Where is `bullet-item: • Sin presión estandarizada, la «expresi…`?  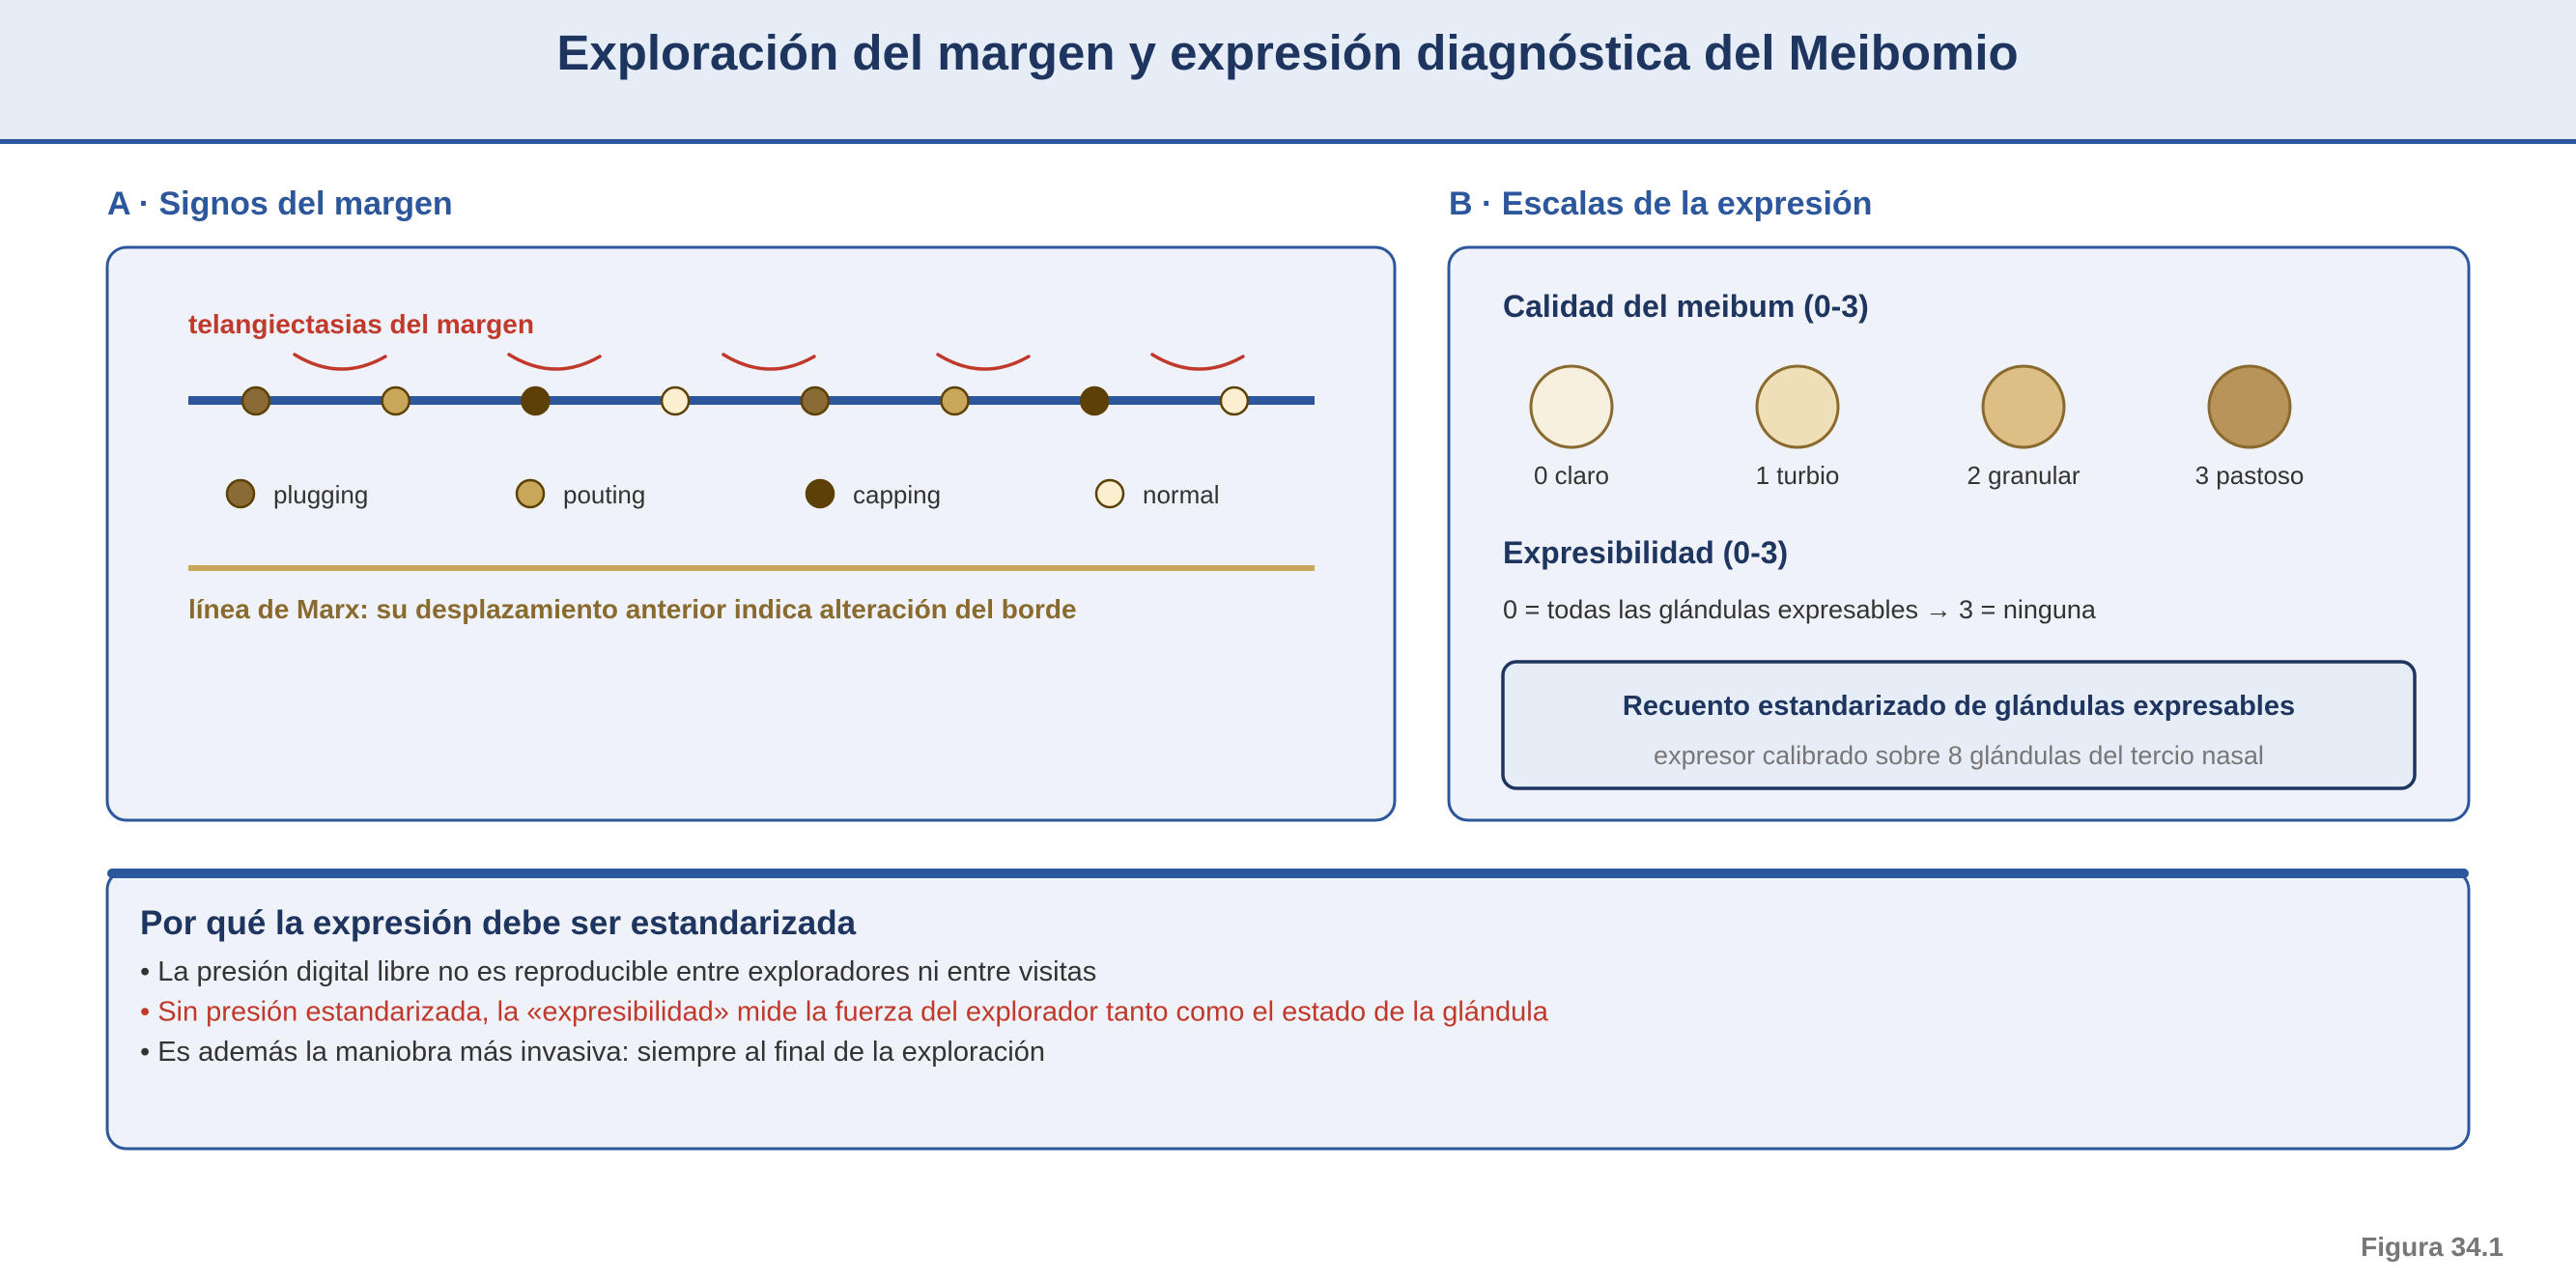 bullet-item: • Sin presión estandarizada, la «expresi… is located at coordinates (844, 1013).